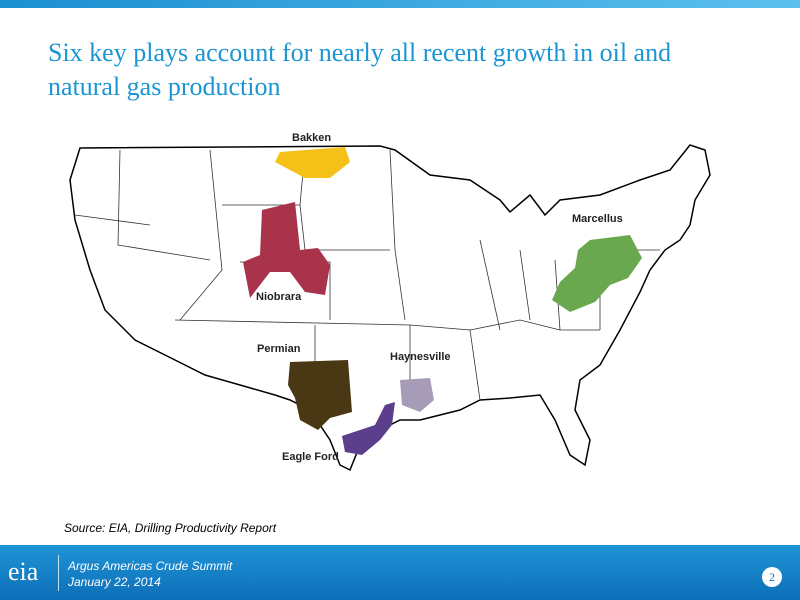 The image size is (800, 600). What do you see at coordinates (320, 395) in the screenshot?
I see `play-permian` at bounding box center [320, 395].